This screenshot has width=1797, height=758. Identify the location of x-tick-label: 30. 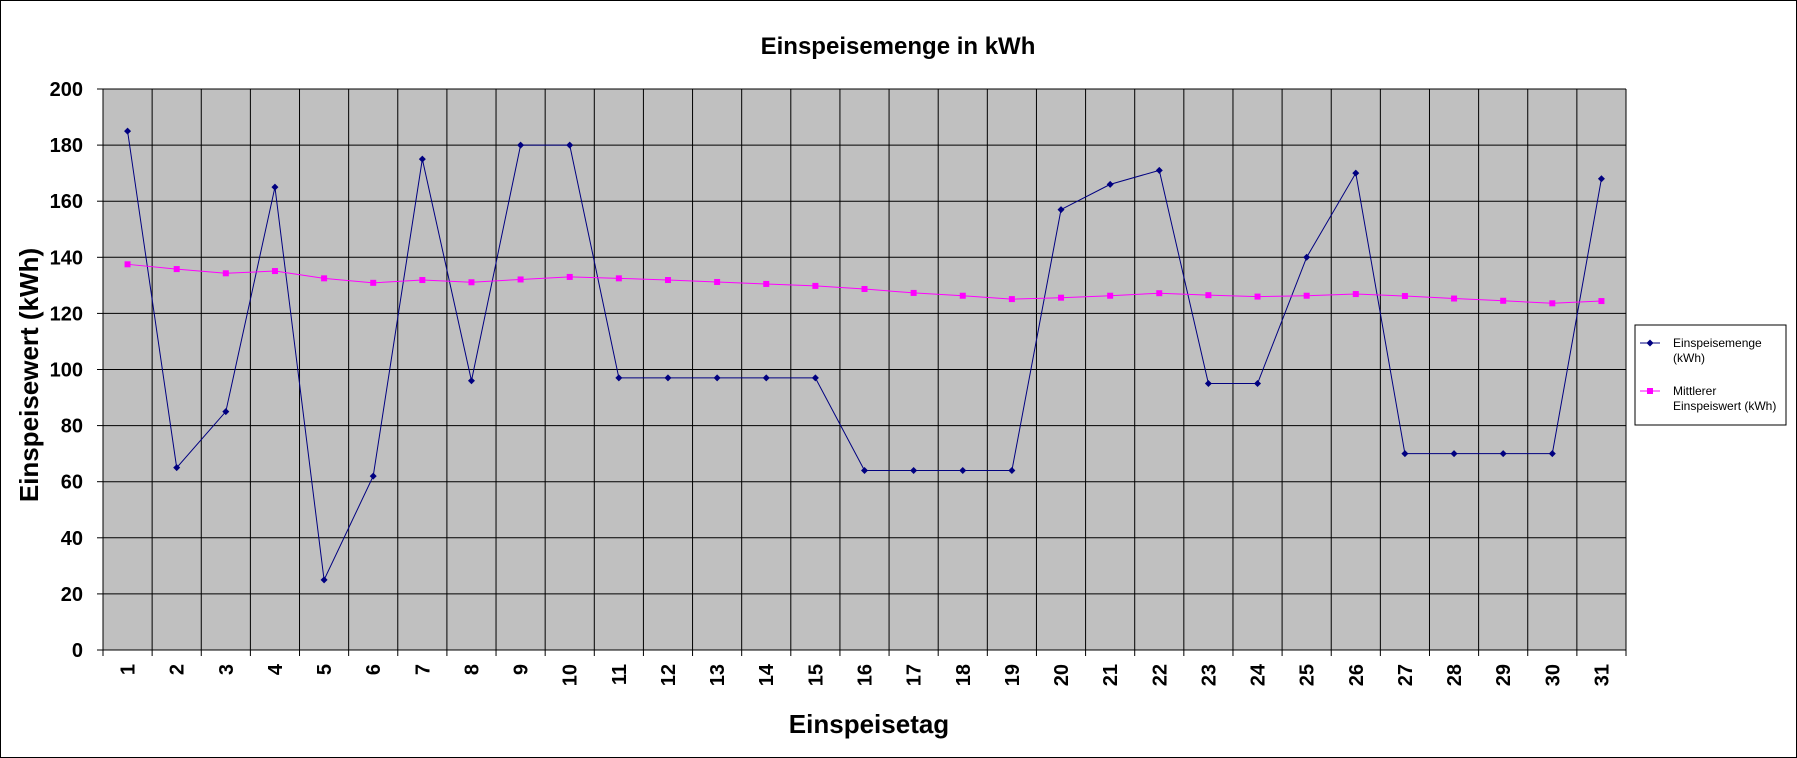
(1553, 675).